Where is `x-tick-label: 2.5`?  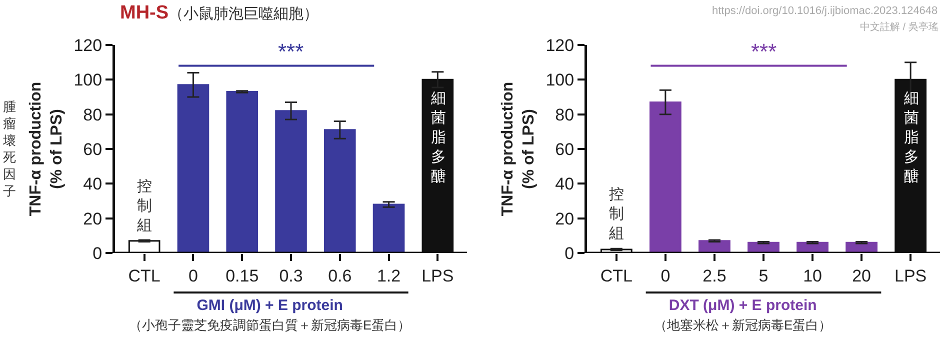 x-tick-label: 2.5 is located at coordinates (714, 276).